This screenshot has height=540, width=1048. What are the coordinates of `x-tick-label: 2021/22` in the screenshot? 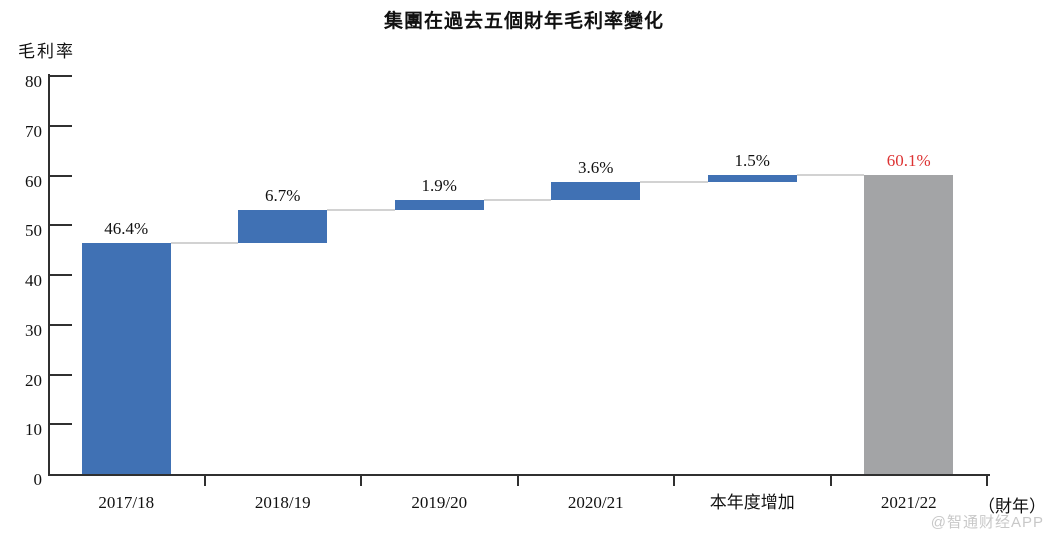 It's located at (908, 502).